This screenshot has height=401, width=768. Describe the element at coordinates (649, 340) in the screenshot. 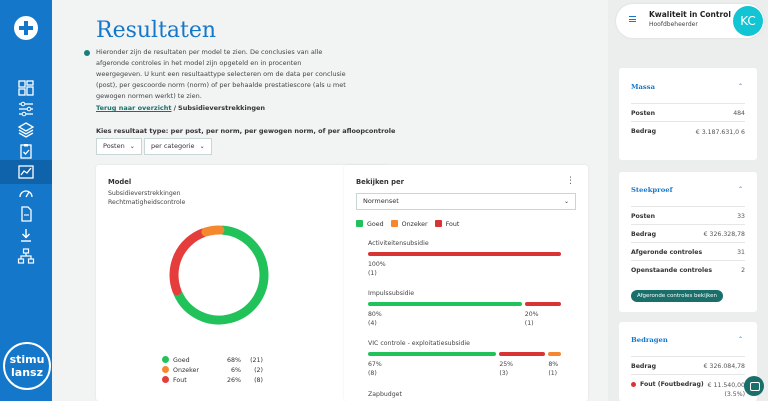

I see `bedragen-title: Bedragen` at that location.